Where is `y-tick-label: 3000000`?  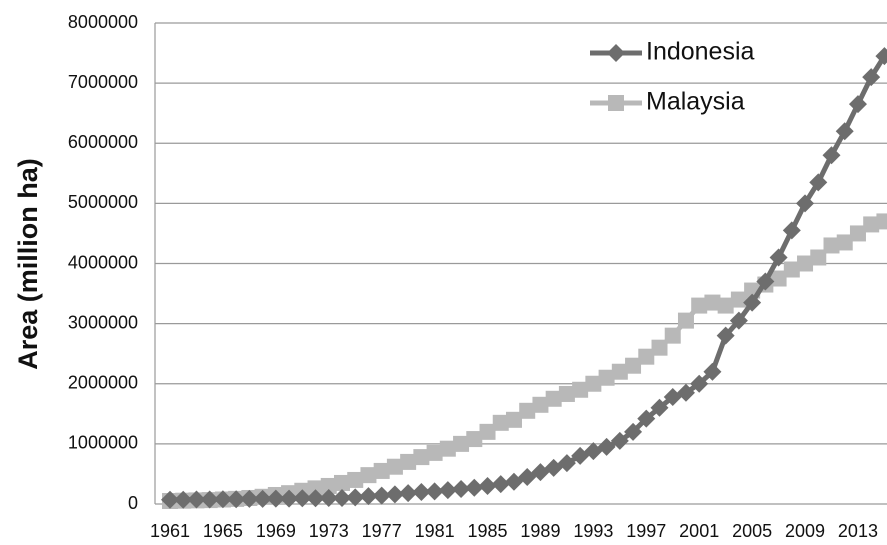 y-tick-label: 3000000 is located at coordinates (103, 322).